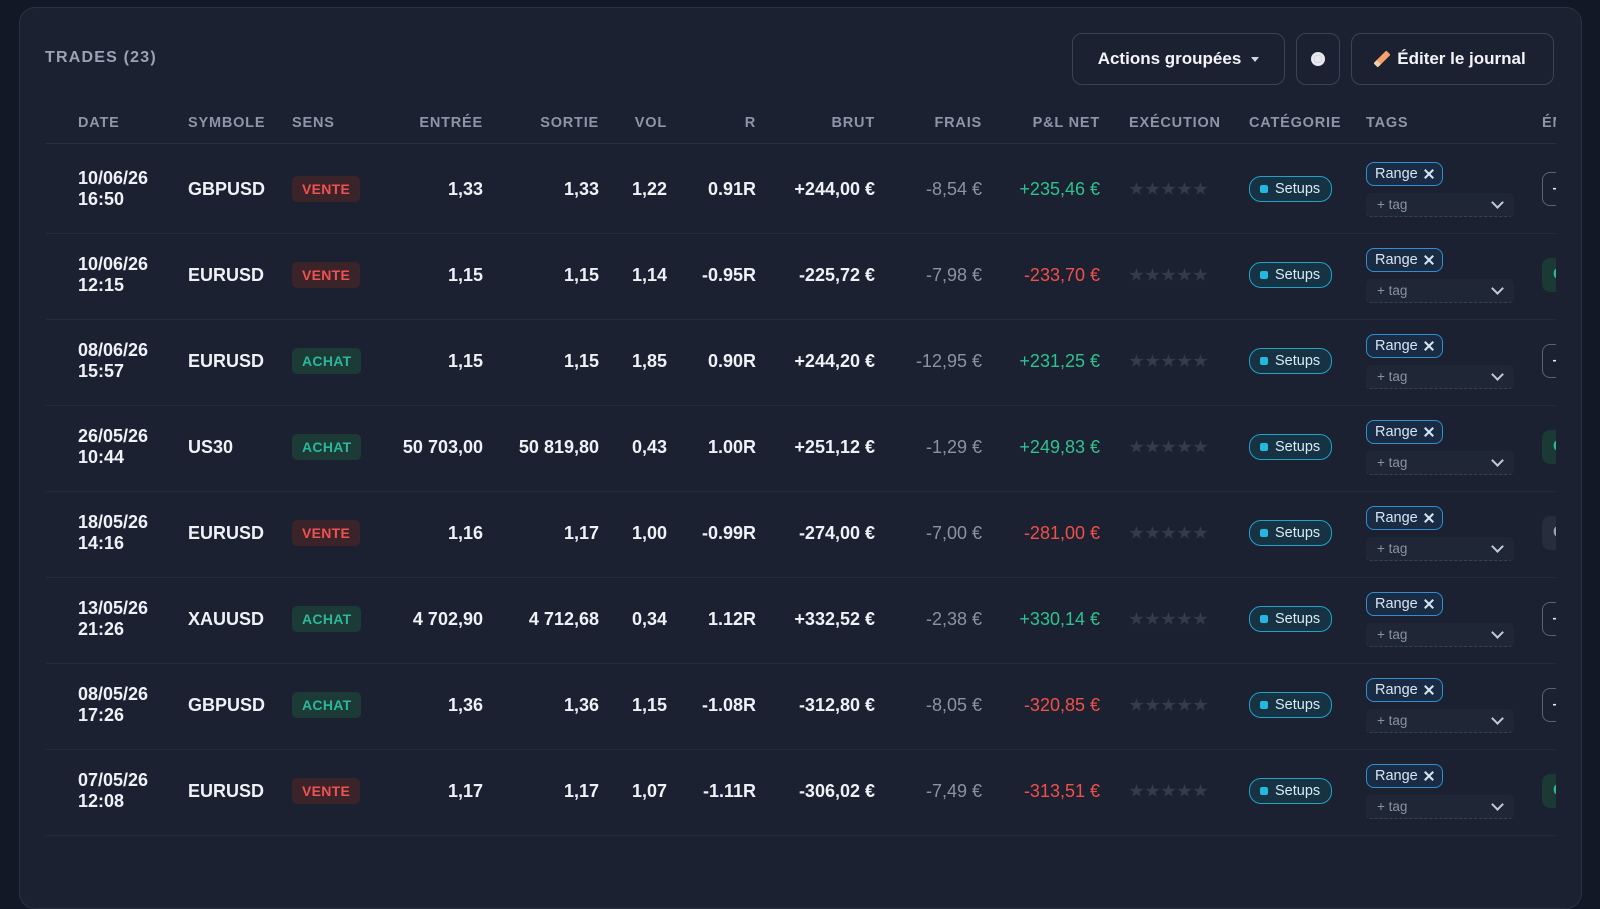 The image size is (1600, 909). What do you see at coordinates (1446, 189) in the screenshot?
I see `tags-cell: Range + tag` at bounding box center [1446, 189].